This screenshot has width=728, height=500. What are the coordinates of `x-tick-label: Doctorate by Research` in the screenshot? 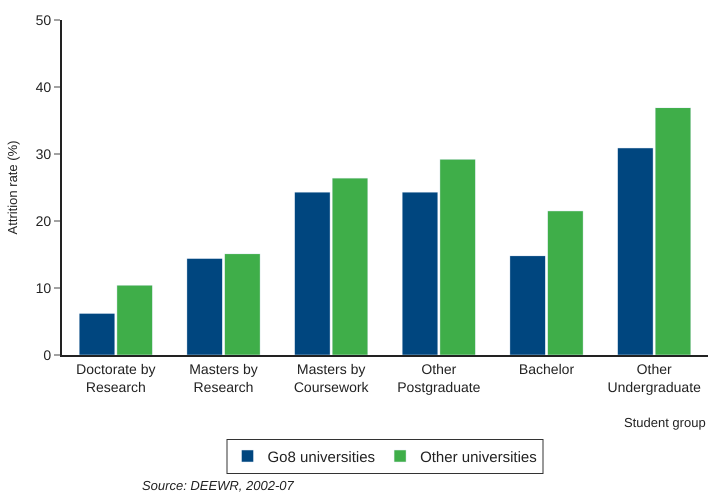 It's located at (116, 377).